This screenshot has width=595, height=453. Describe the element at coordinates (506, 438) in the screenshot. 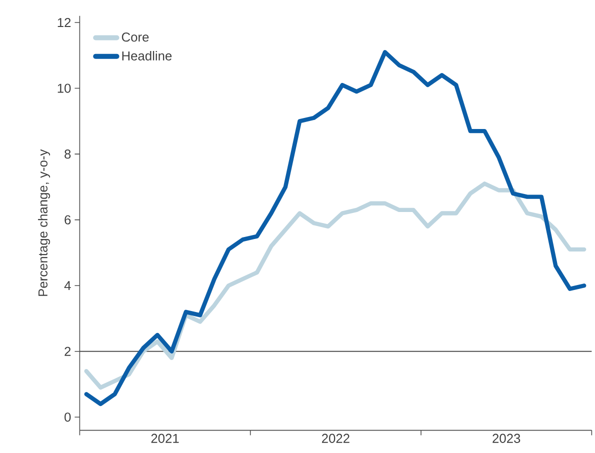

I see `x-tick-label: 2023` at that location.